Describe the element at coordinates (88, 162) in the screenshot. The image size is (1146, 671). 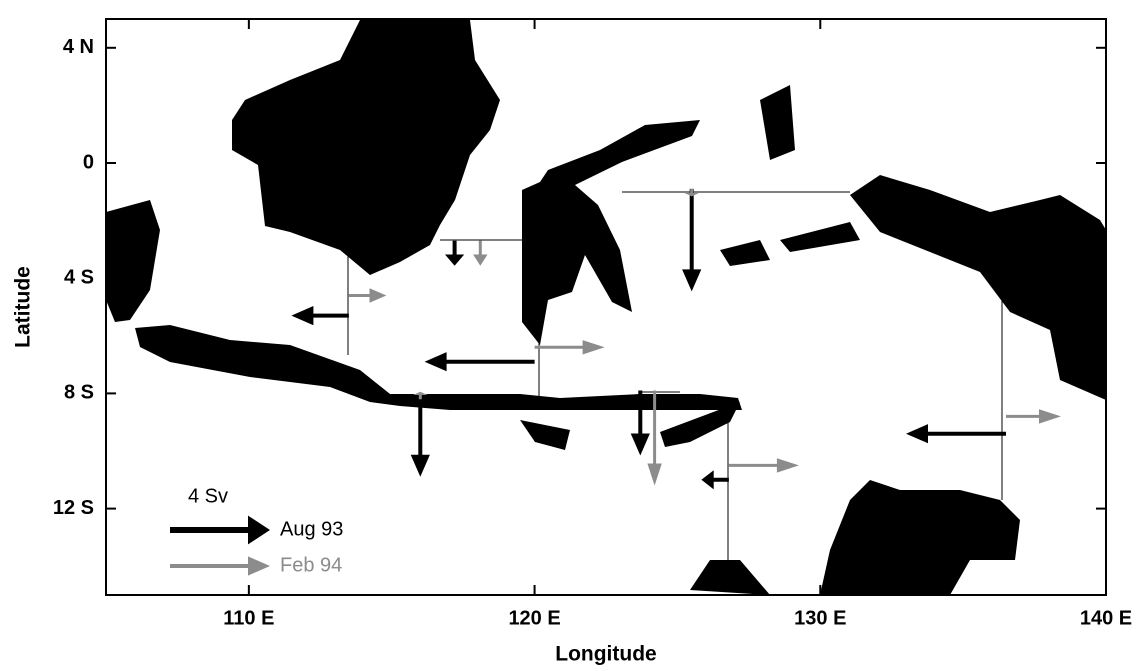
I see `y-tick-label: 0` at that location.